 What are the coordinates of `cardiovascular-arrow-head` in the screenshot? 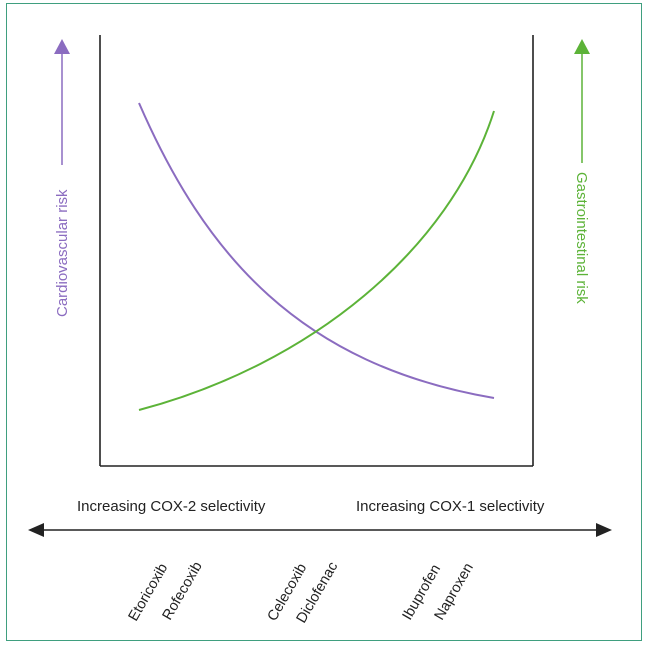 It's located at (62, 46).